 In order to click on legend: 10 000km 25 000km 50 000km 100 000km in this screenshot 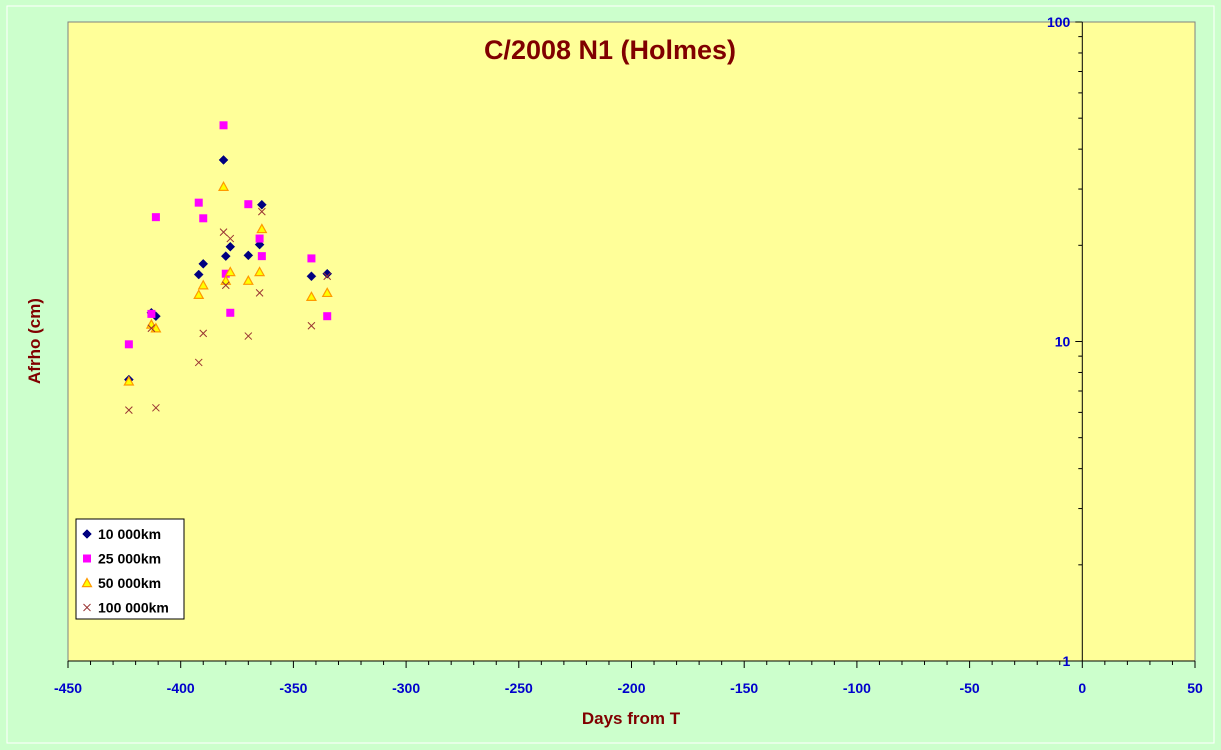, I will do `click(130, 569)`.